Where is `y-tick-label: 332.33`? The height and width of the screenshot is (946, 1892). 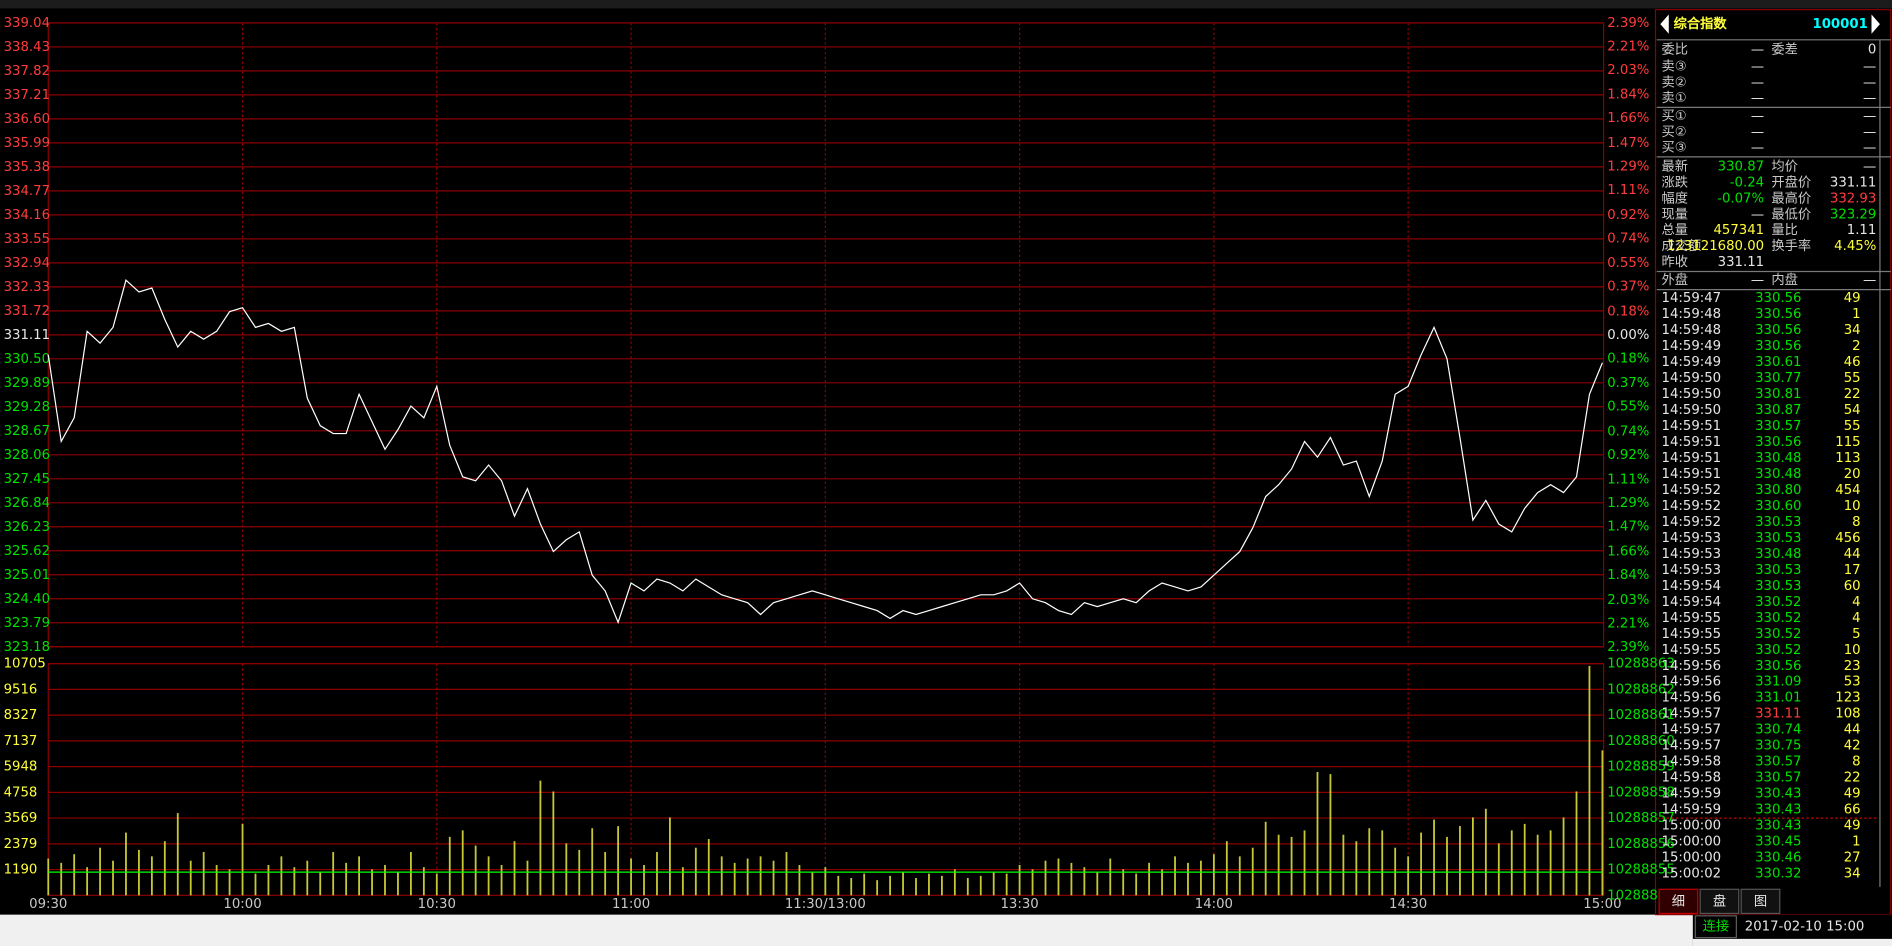
y-tick-label: 332.33 is located at coordinates (27, 287).